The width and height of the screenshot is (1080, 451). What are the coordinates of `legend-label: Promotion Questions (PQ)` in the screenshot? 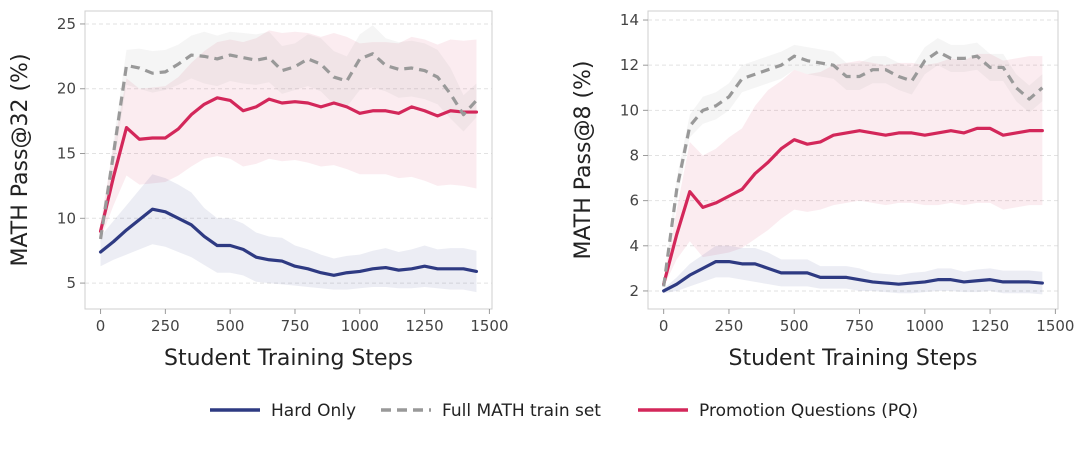 It's located at (808, 411).